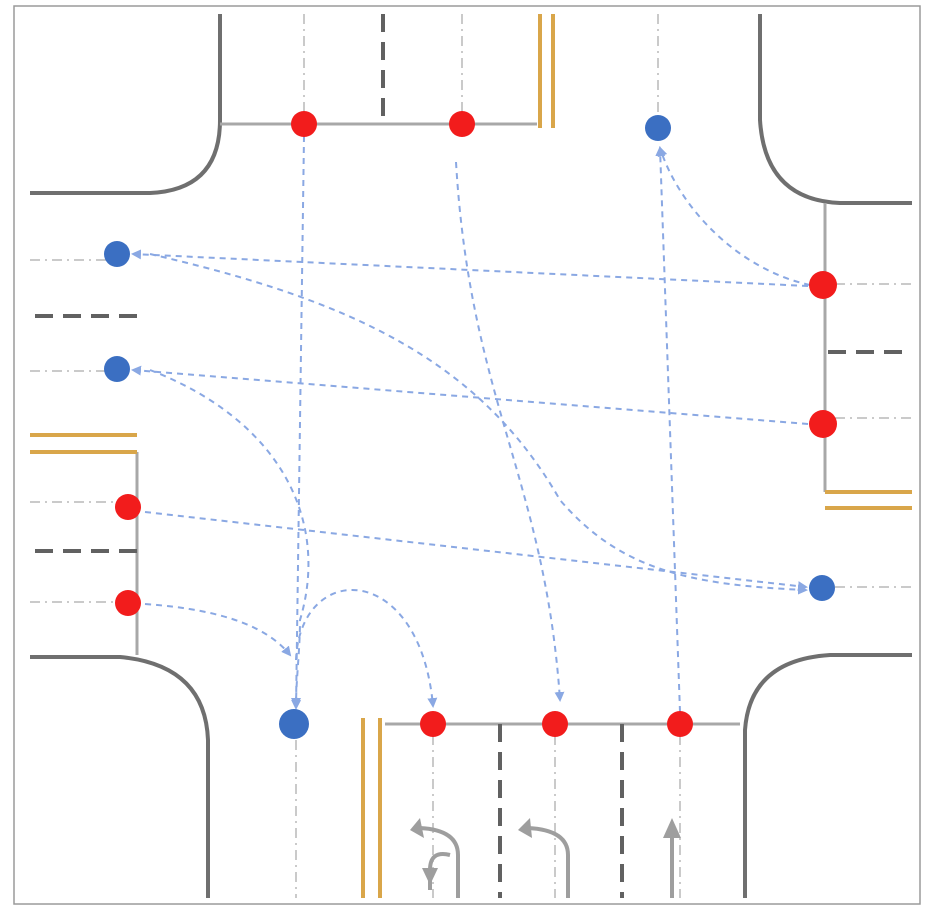 This screenshot has height=918, width=930. I want to click on u-turn-arrow-icon, so click(436, 871).